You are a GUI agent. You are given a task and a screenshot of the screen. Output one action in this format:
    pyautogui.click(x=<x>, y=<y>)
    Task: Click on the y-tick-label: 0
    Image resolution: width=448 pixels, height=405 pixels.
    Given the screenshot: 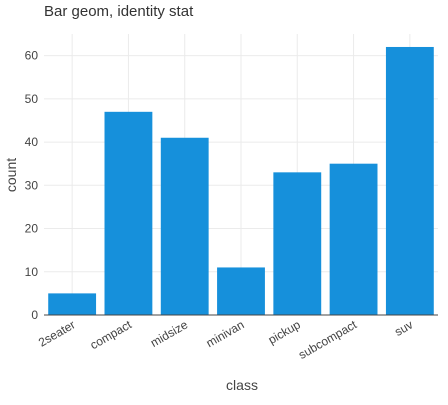 What is the action you would take?
    pyautogui.click(x=34, y=315)
    